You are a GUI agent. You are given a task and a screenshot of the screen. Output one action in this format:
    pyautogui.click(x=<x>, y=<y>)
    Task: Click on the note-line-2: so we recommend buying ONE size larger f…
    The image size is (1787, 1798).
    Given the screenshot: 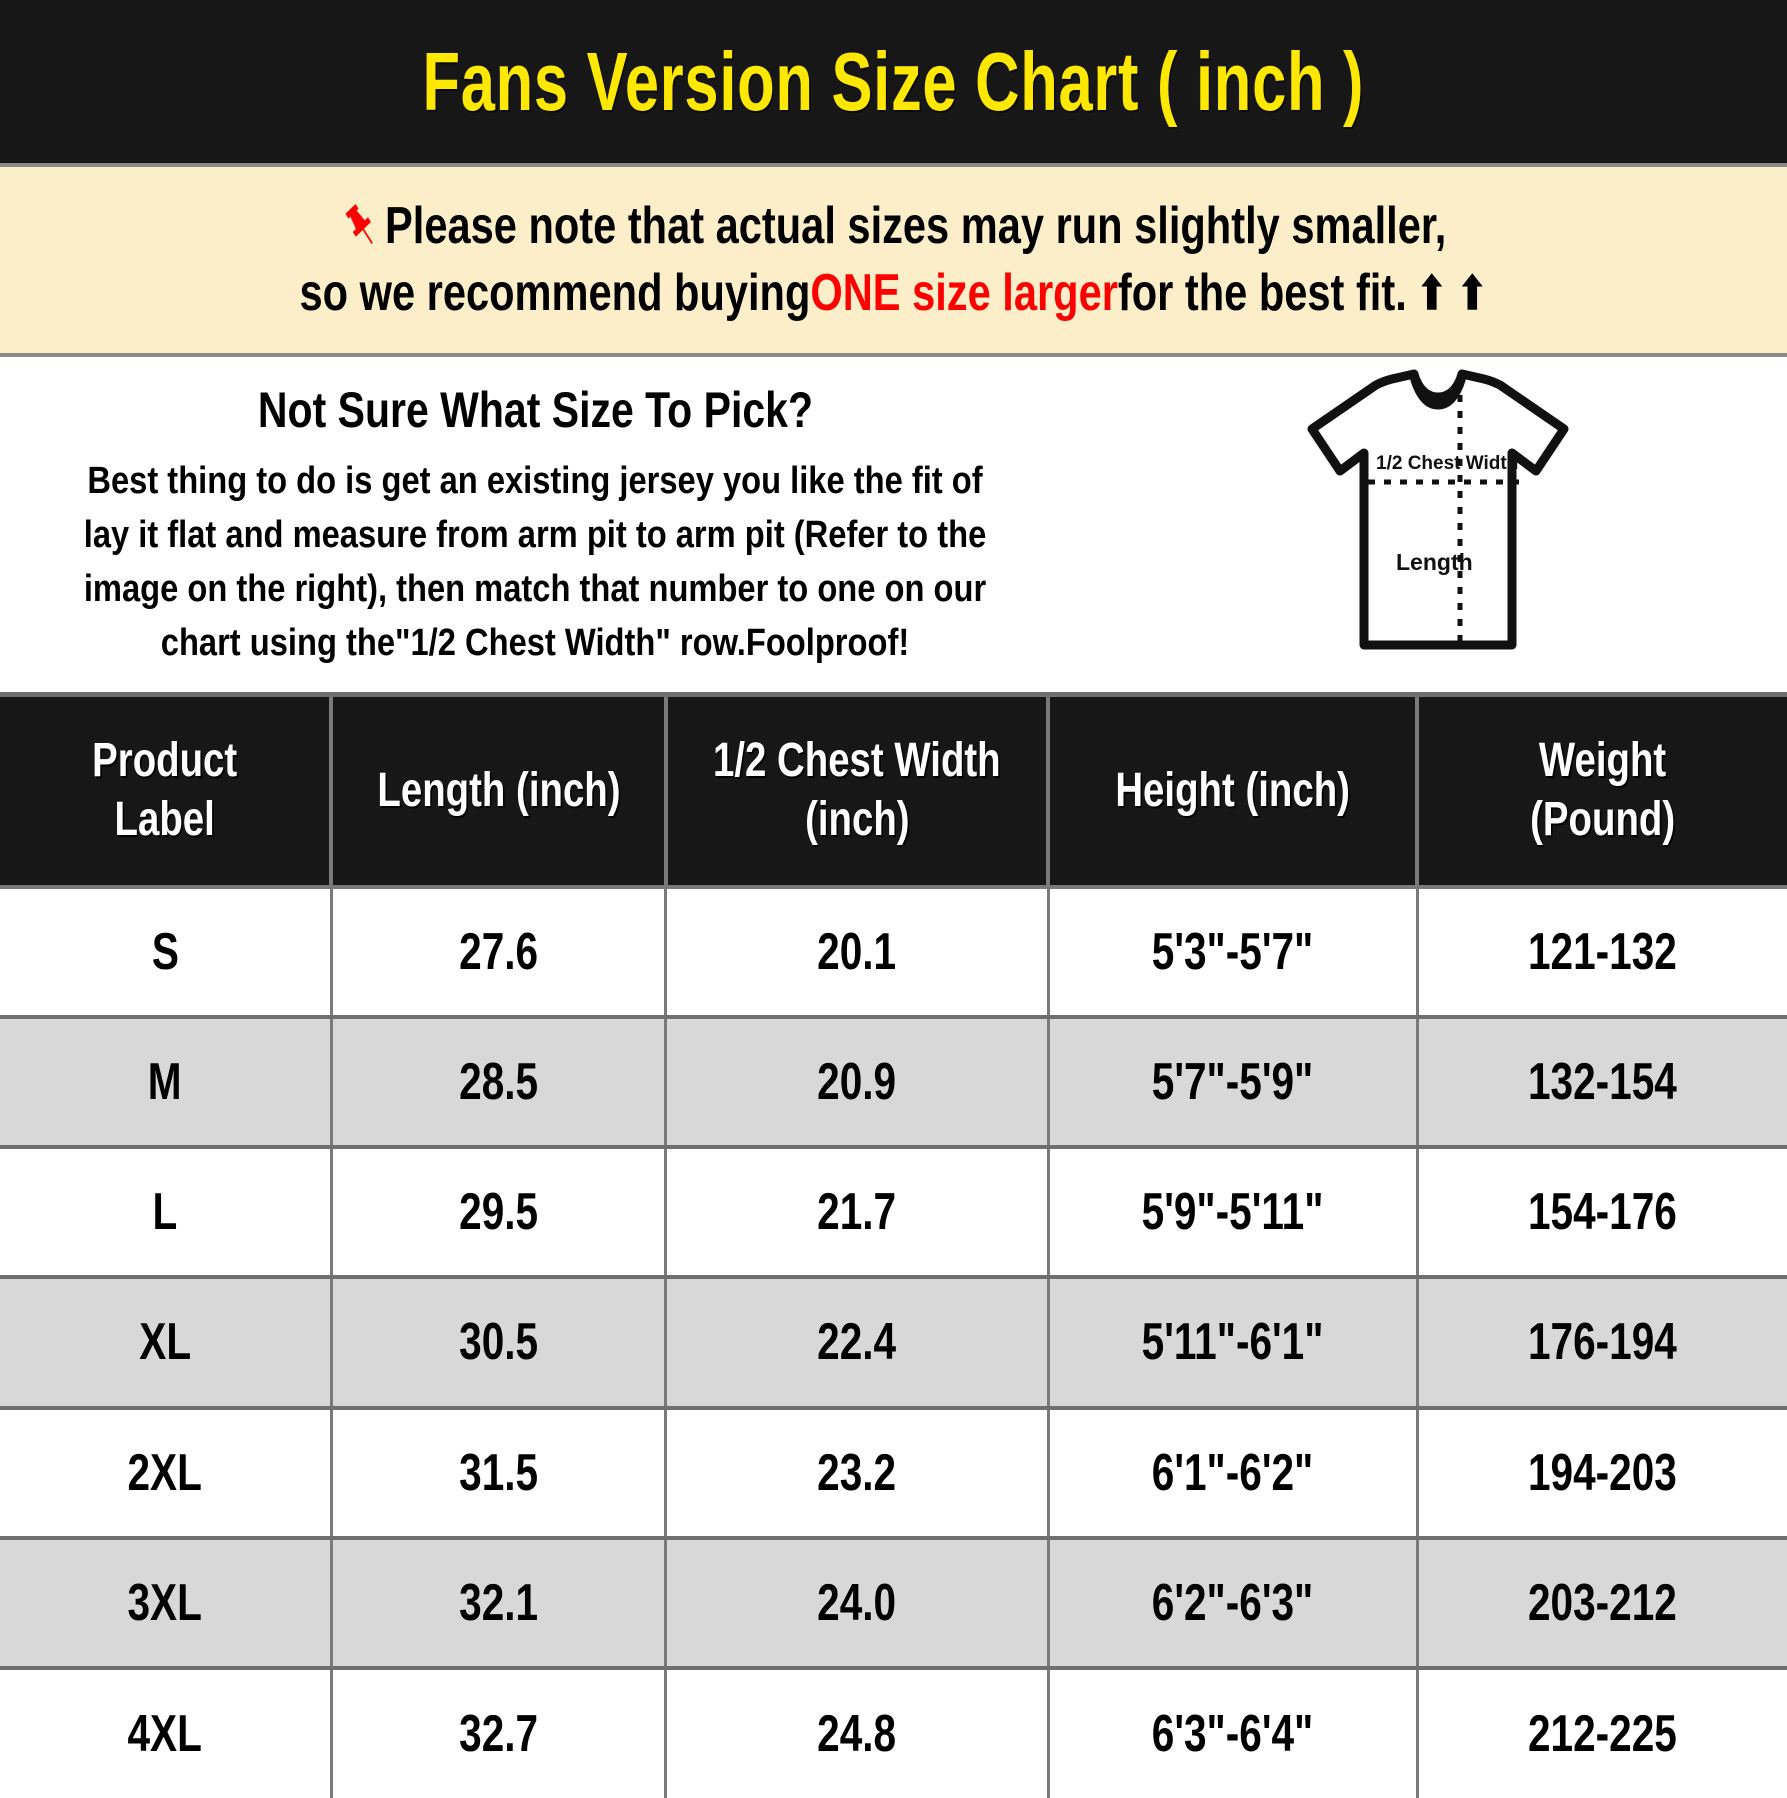 What is the action you would take?
    pyautogui.click(x=893, y=293)
    